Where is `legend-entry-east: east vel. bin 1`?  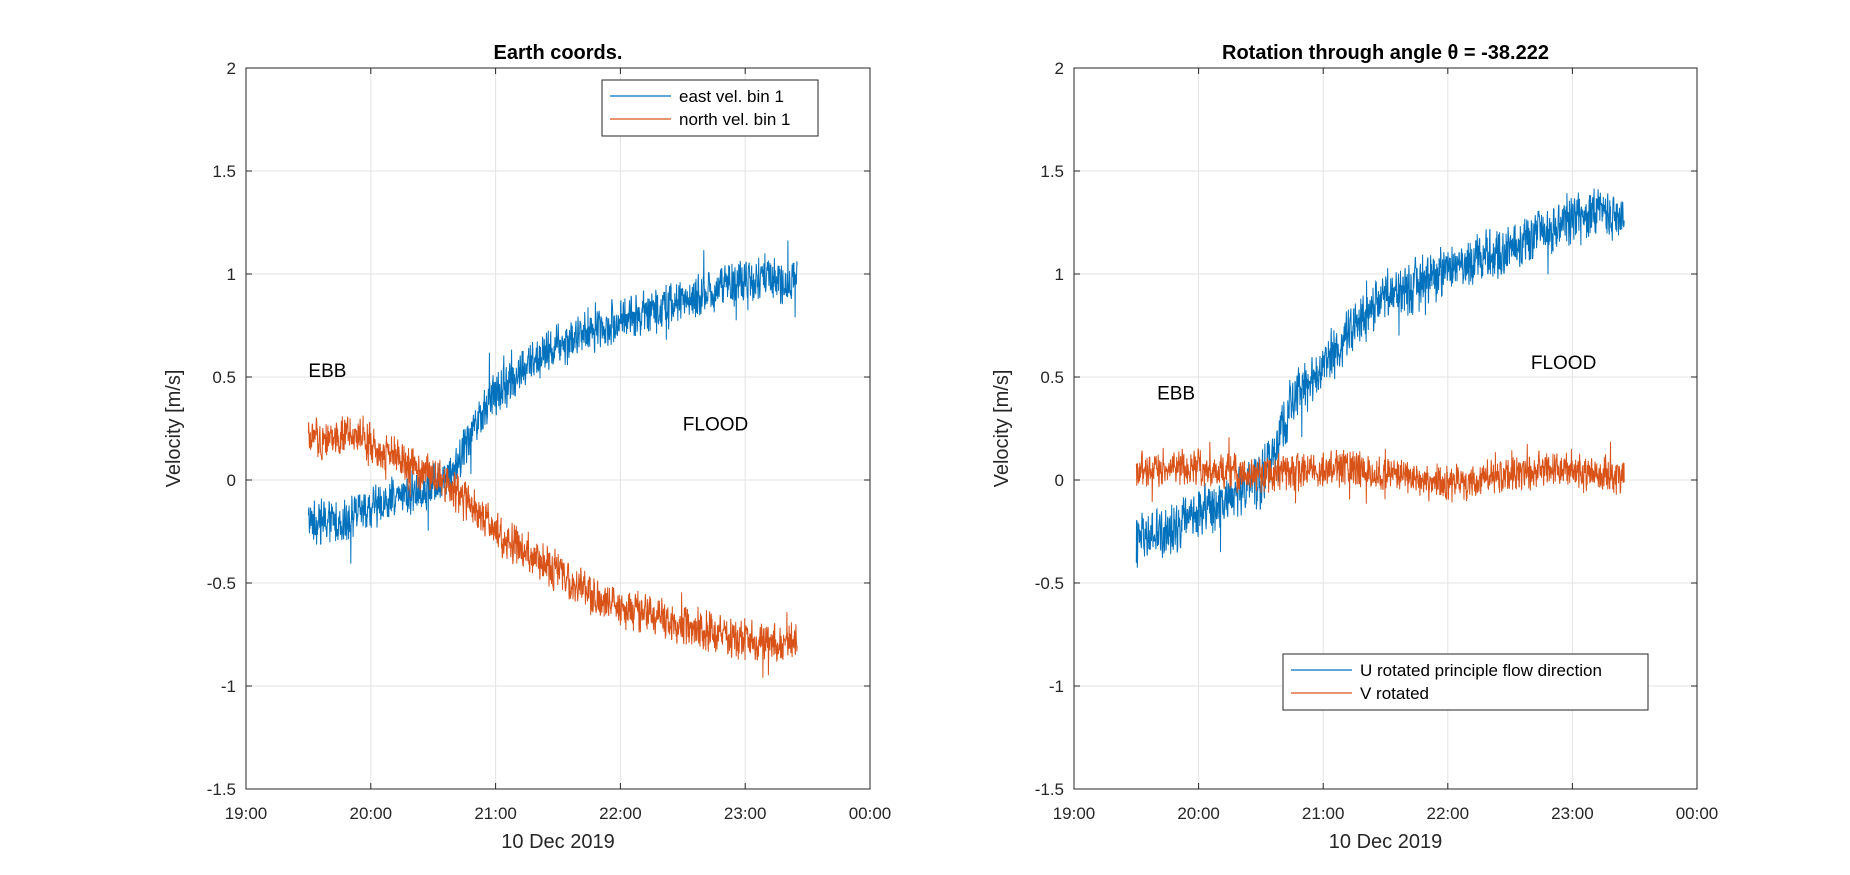 legend-entry-east: east vel. bin 1 is located at coordinates (731, 96).